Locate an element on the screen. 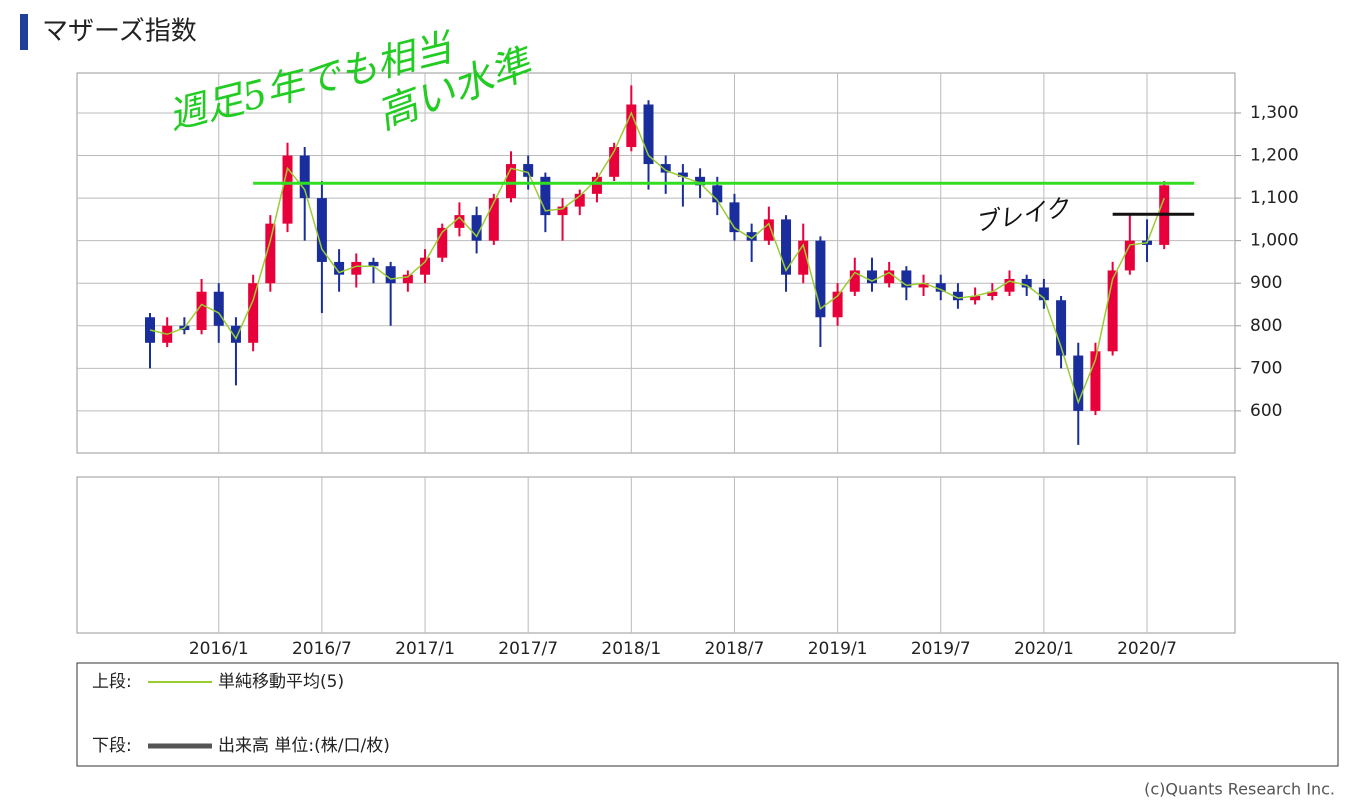 Image resolution: width=1347 pixels, height=808 pixels. x-tick-label: 2019/1 is located at coordinates (838, 649).